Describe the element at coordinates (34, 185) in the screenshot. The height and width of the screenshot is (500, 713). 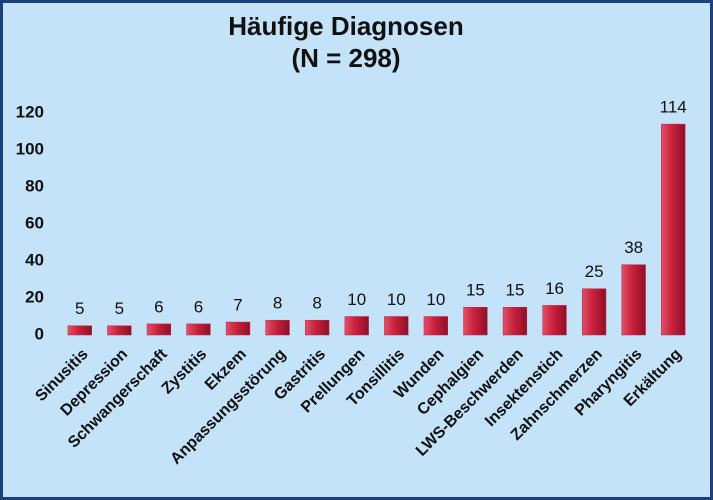
I see `y-tick-label: 80` at that location.